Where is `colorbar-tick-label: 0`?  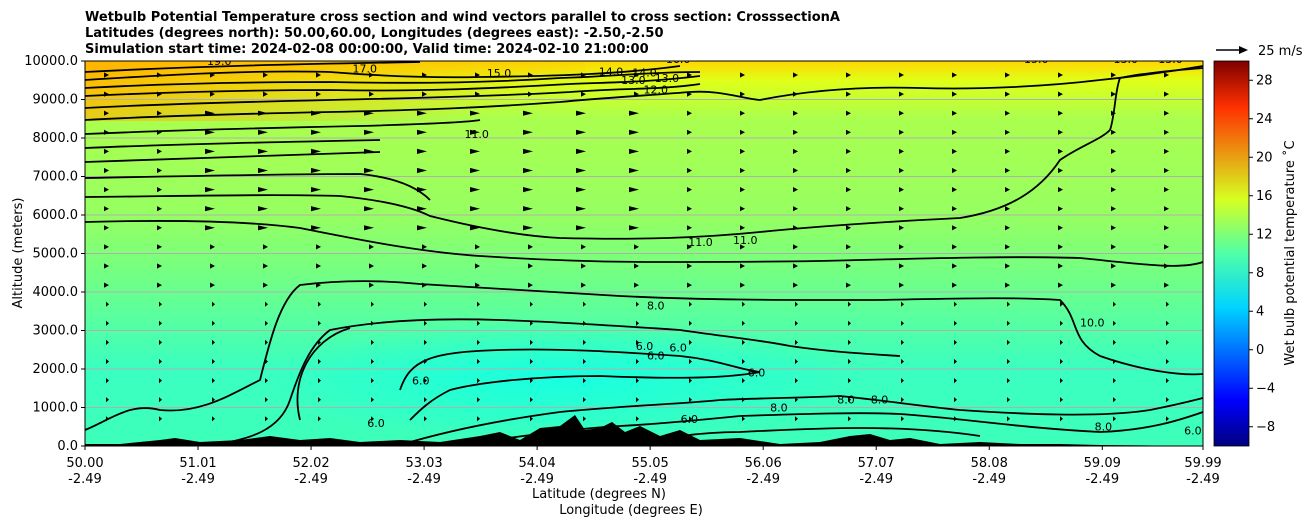 colorbar-tick-label: 0 is located at coordinates (1260, 350).